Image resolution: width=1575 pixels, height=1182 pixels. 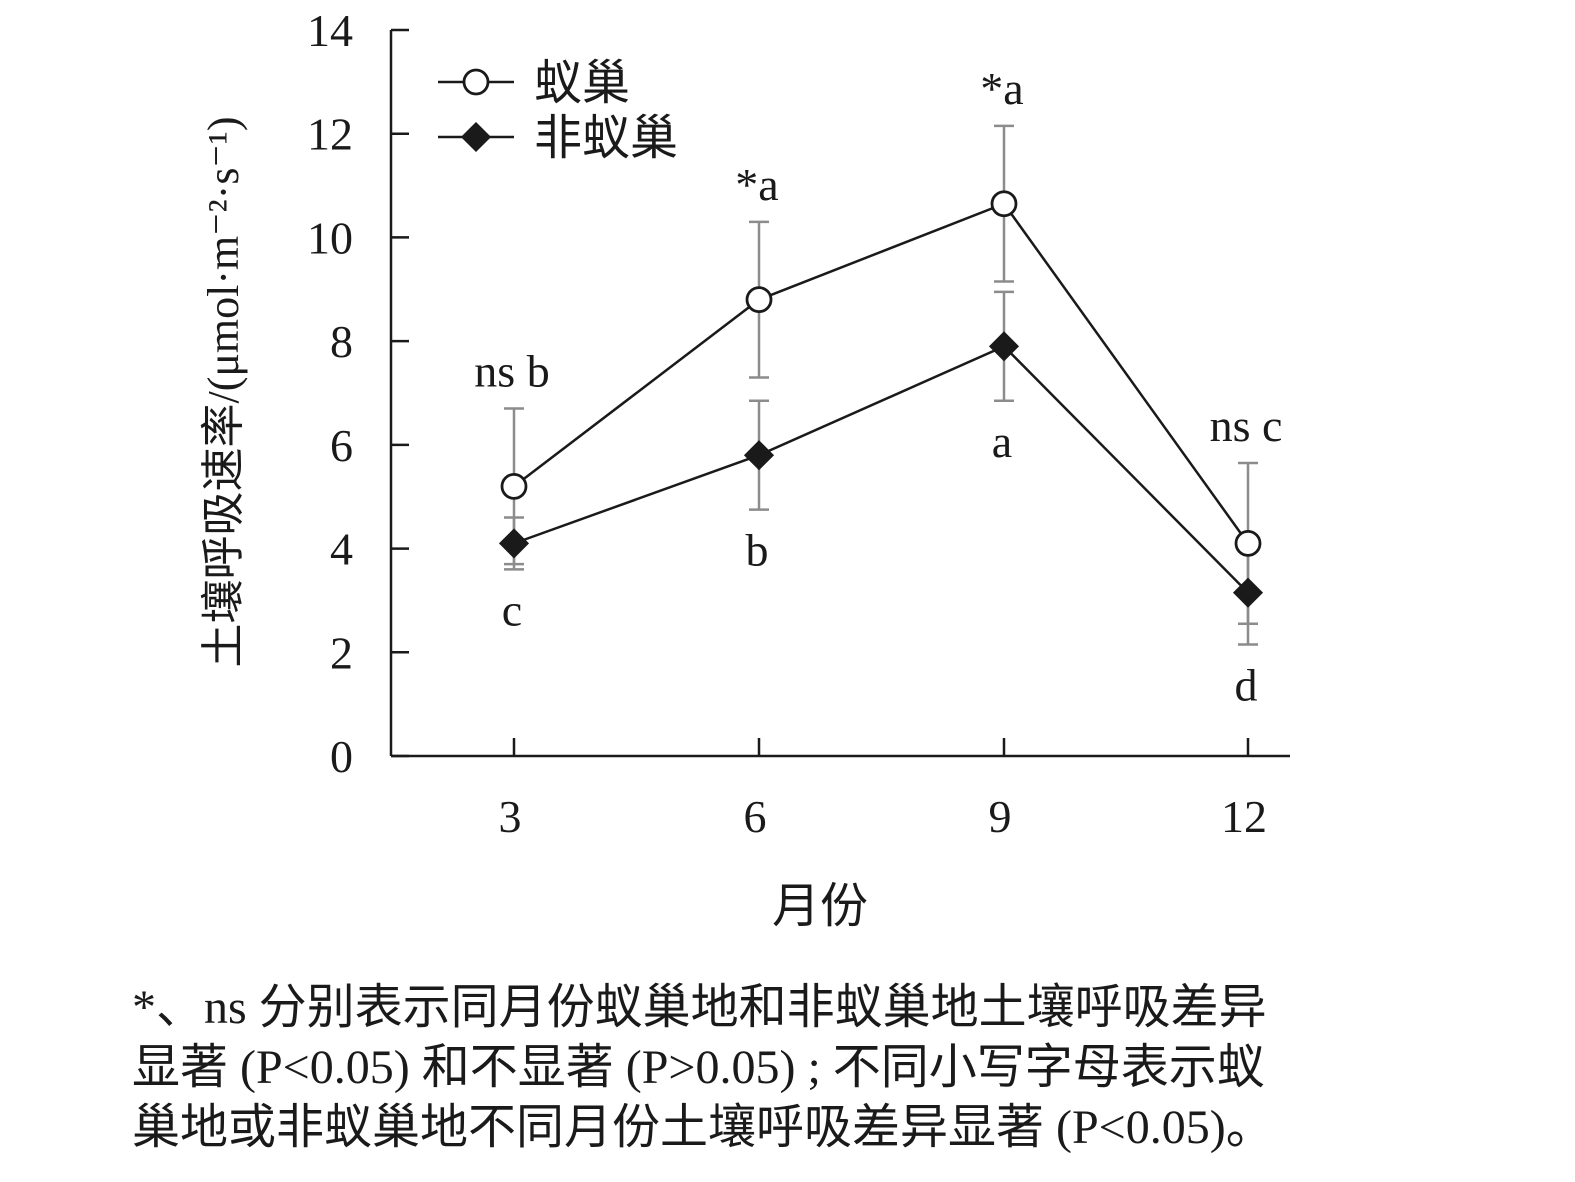 What do you see at coordinates (341, 445) in the screenshot?
I see `y-tick-label: 6` at bounding box center [341, 445].